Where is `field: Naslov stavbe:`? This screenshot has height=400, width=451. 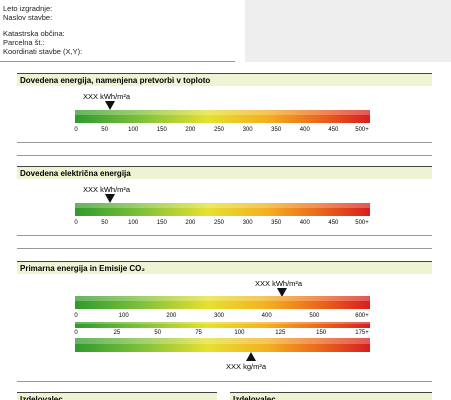
field: Naslov stavbe: is located at coordinates (28, 17).